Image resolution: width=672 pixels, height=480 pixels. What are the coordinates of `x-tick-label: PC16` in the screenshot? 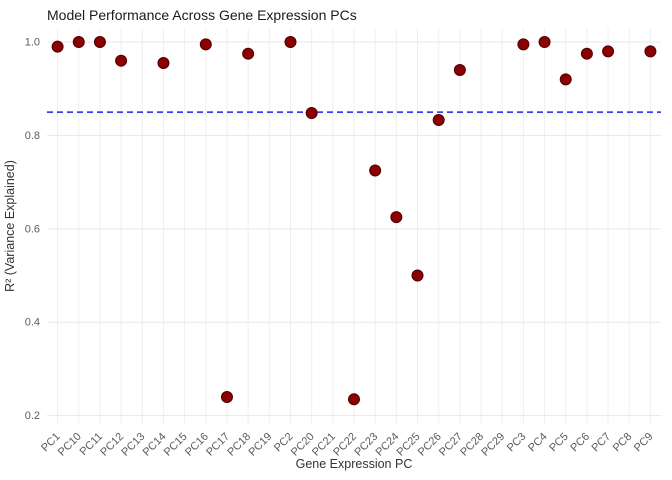 It's located at (197, 445).